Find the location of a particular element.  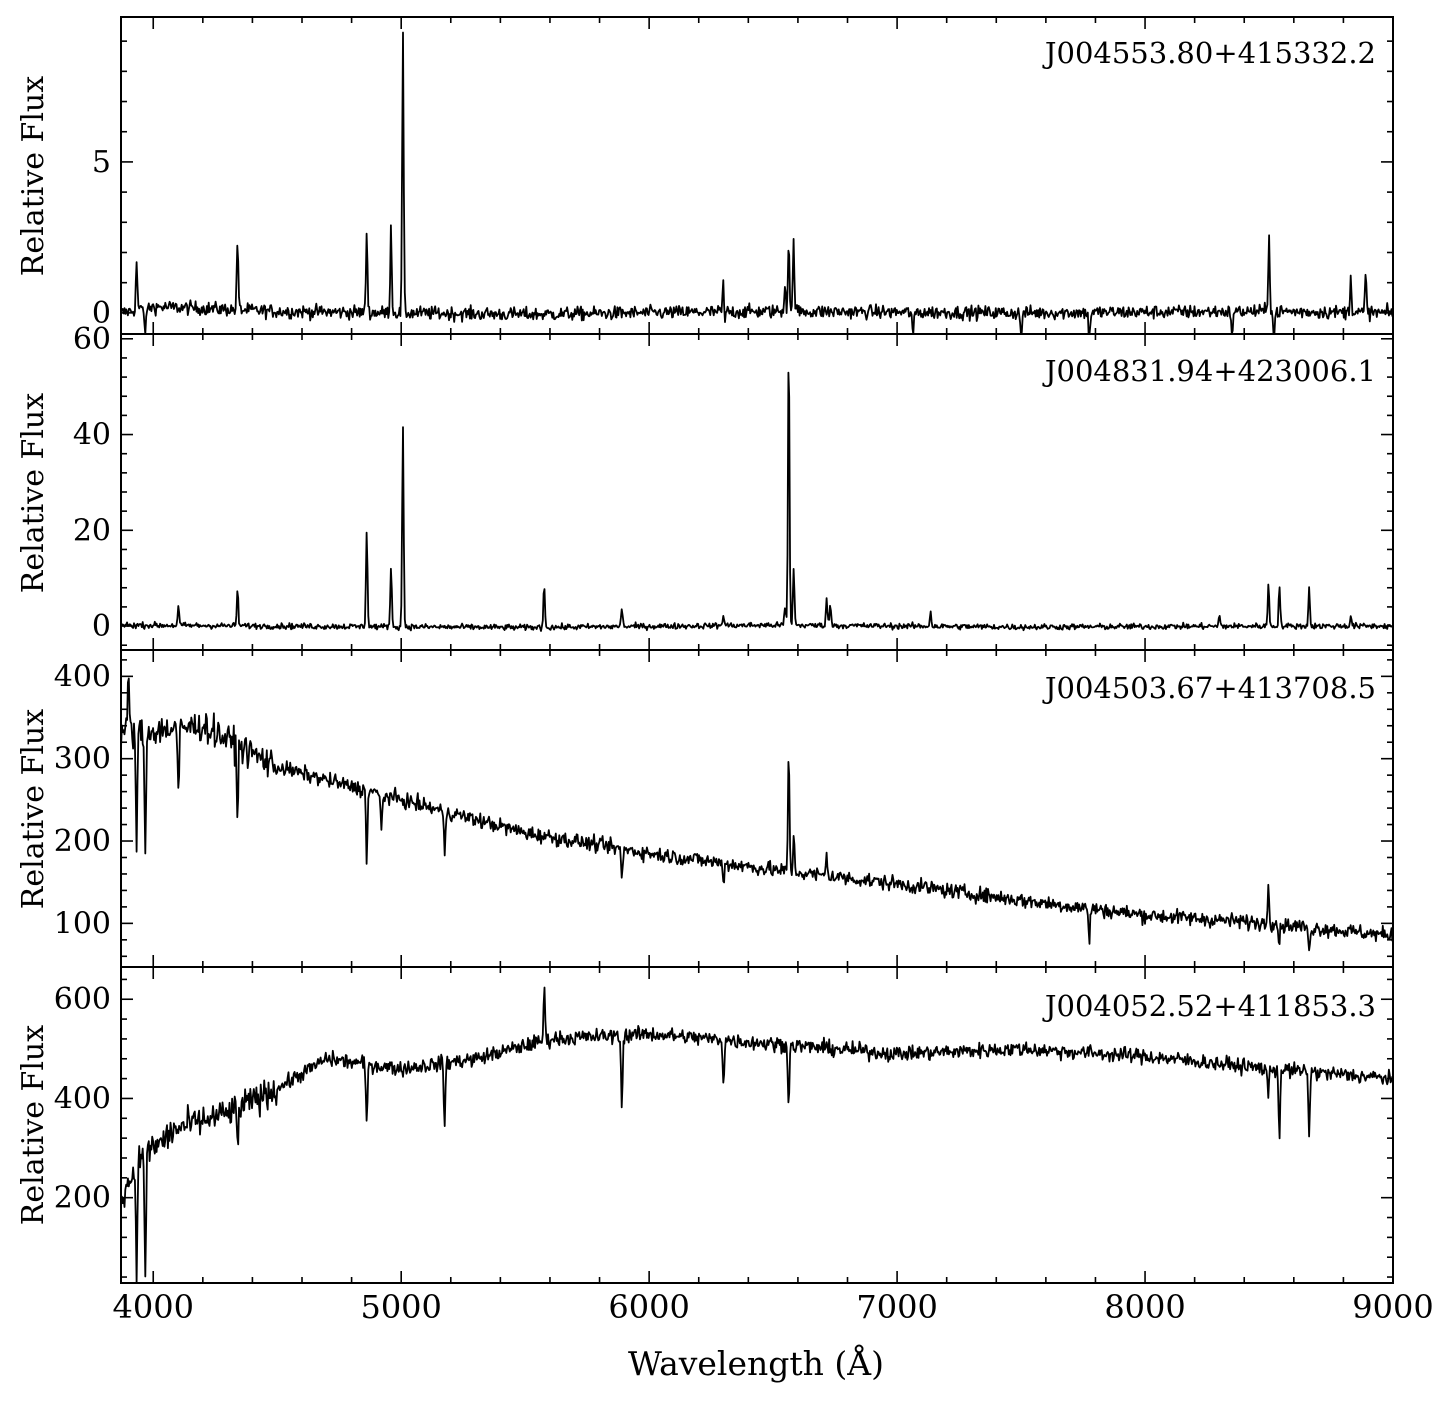

x-tick-labels: 4000 5000 6000 7000 8000 9000 is located at coordinates (773, 1307).